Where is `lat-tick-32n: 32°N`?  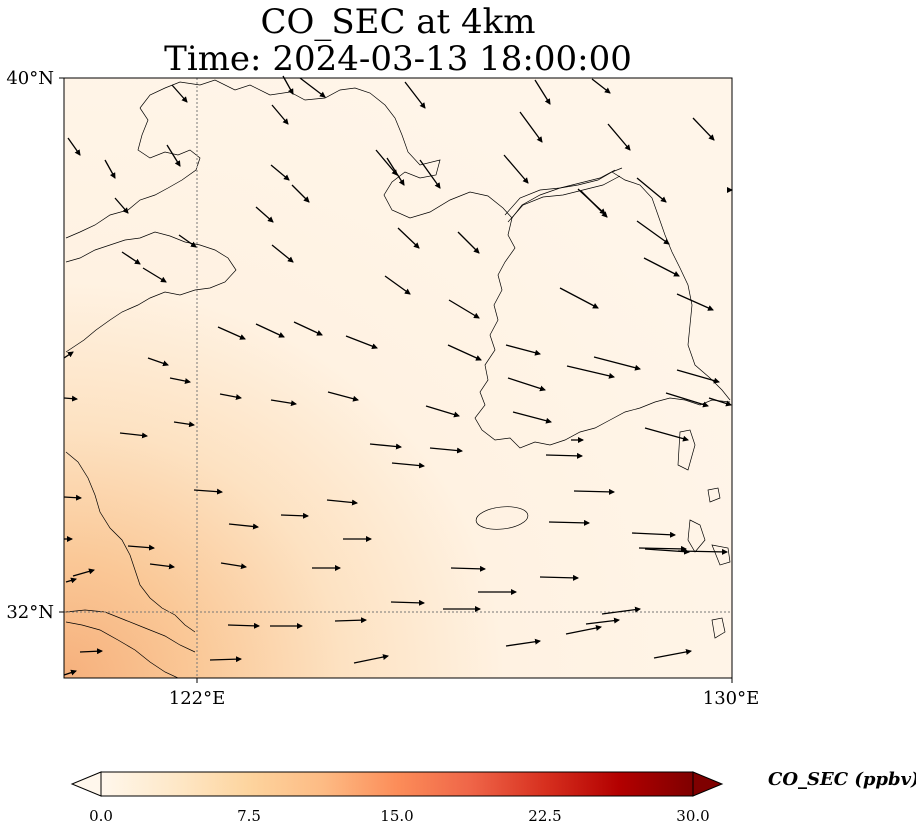 lat-tick-32n: 32°N is located at coordinates (30, 612).